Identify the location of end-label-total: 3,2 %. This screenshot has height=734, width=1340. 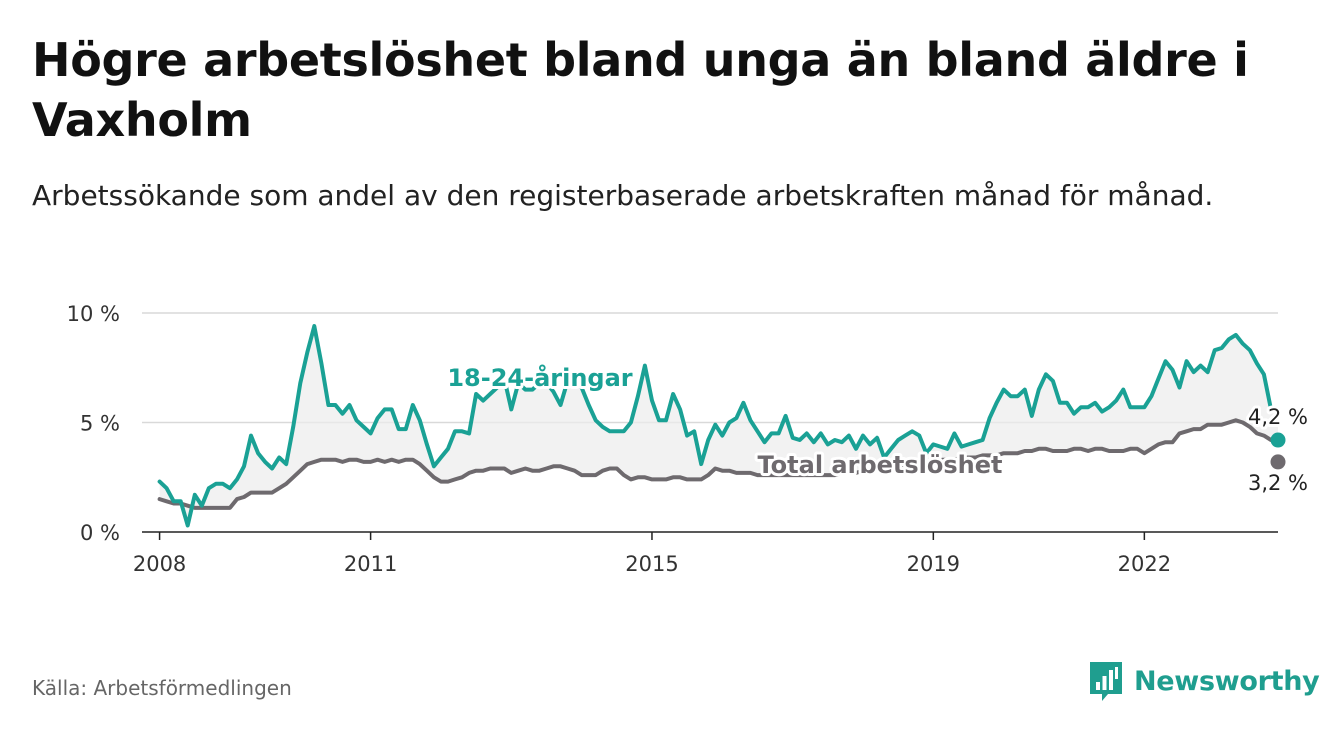
(1278, 483).